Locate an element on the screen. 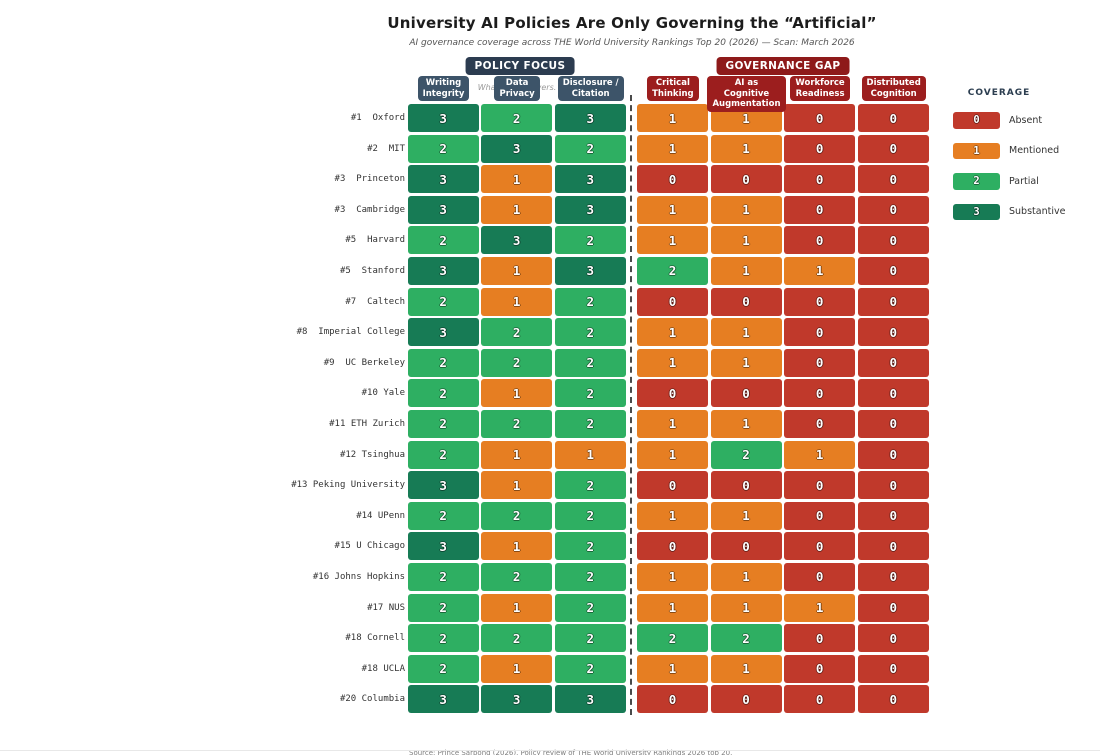 Image resolution: width=1100 pixels, height=755 pixels. legend-label: Absent is located at coordinates (1026, 120).